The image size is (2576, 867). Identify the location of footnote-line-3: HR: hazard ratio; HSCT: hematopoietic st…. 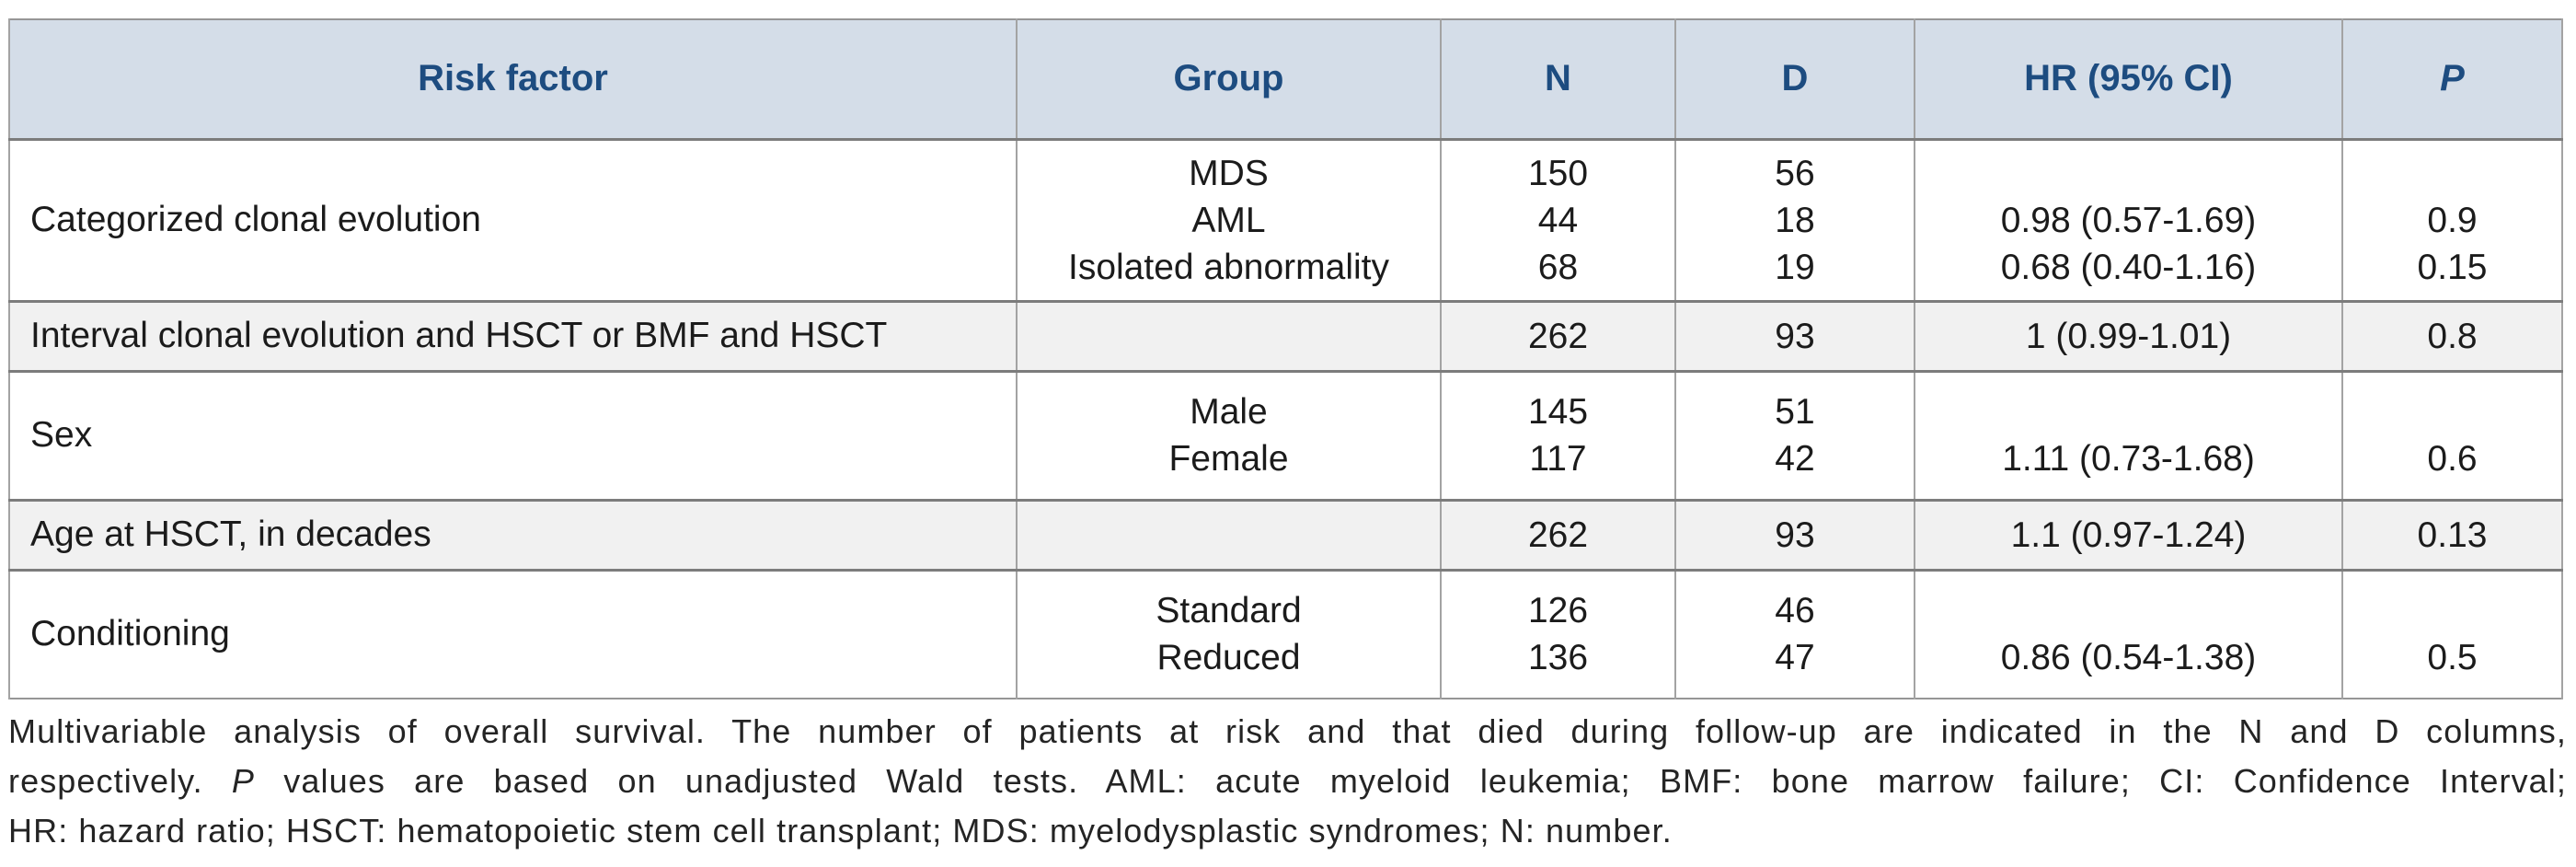
(840, 831).